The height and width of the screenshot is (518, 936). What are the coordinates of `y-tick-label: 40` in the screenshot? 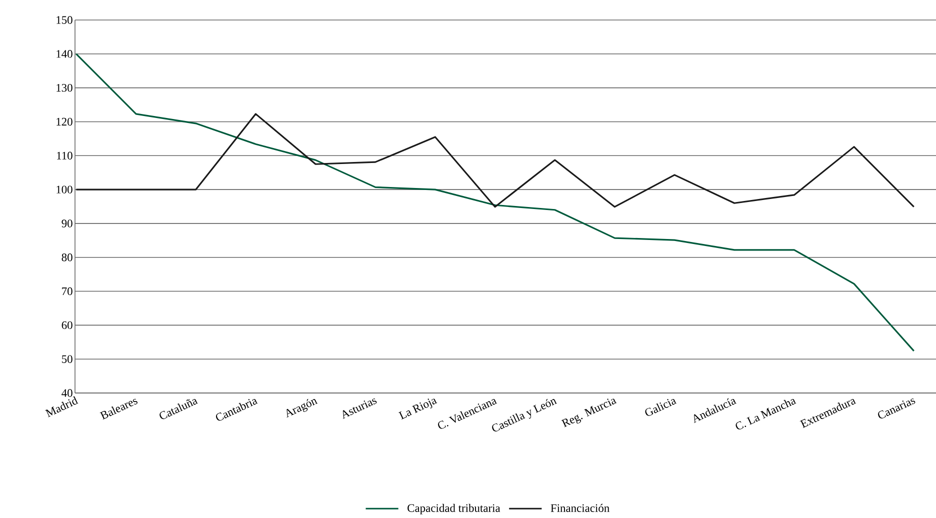 It's located at (67, 393).